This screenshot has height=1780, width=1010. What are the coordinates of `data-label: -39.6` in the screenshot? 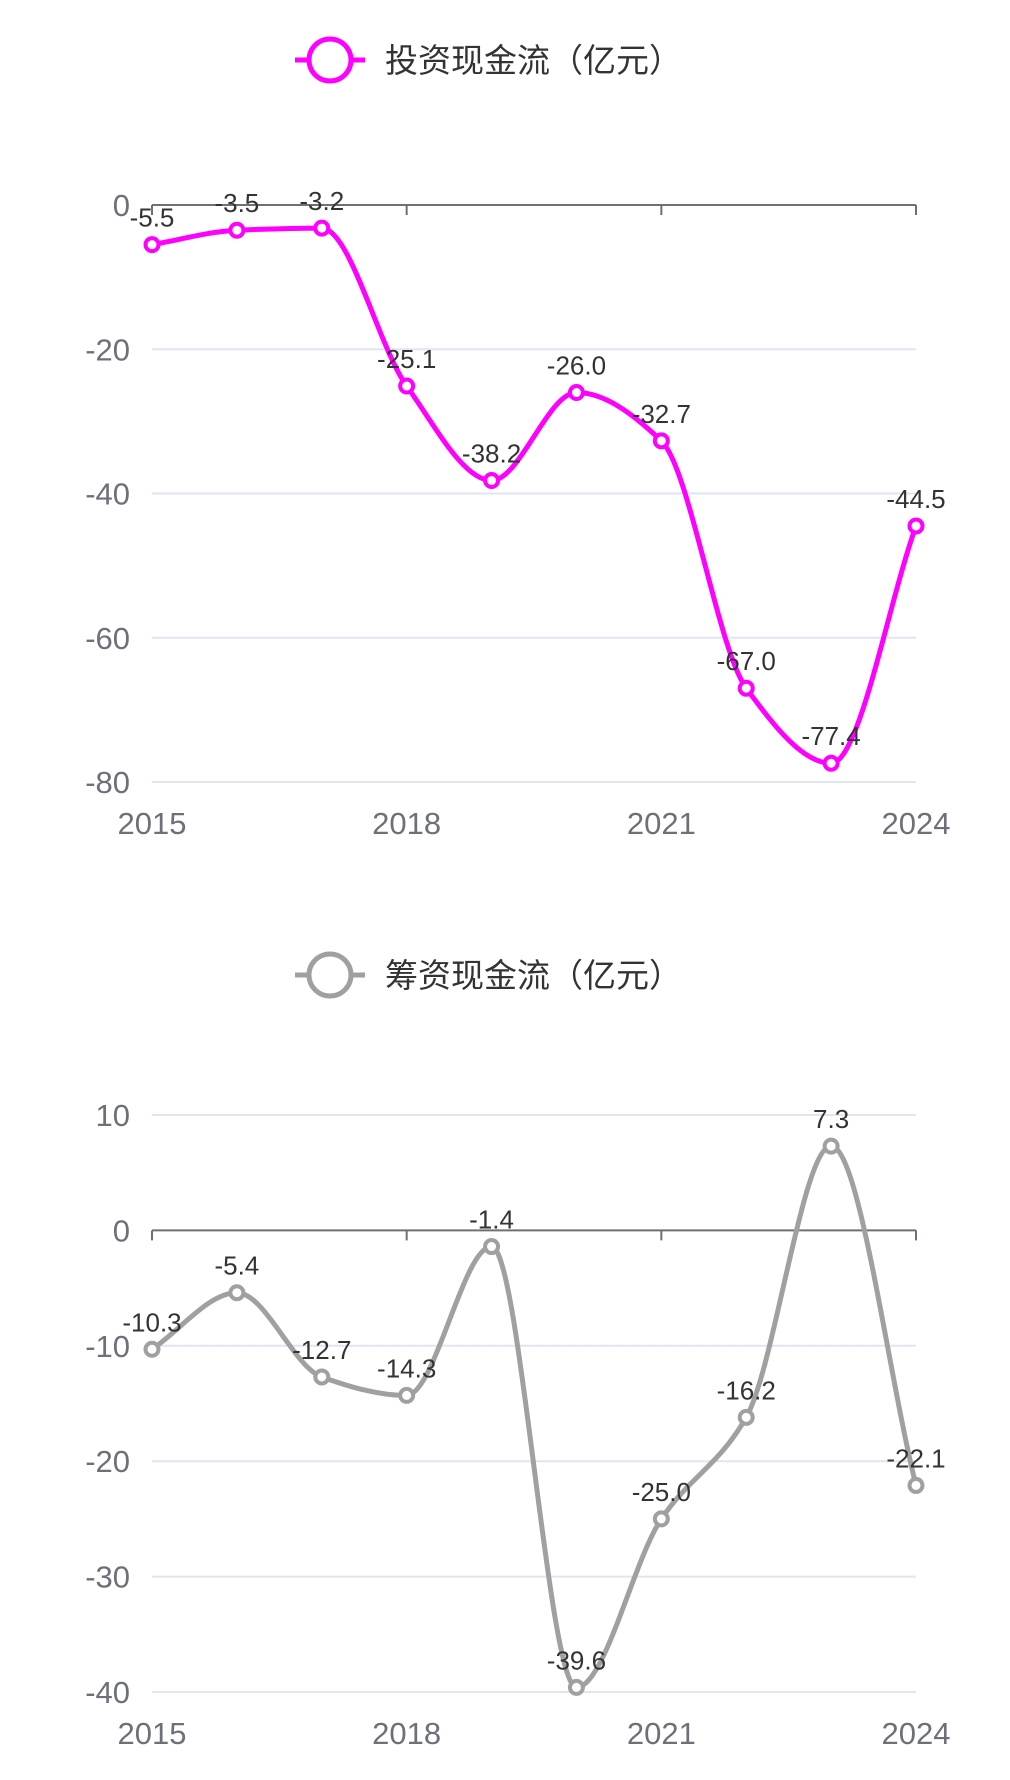 It's located at (576, 1660).